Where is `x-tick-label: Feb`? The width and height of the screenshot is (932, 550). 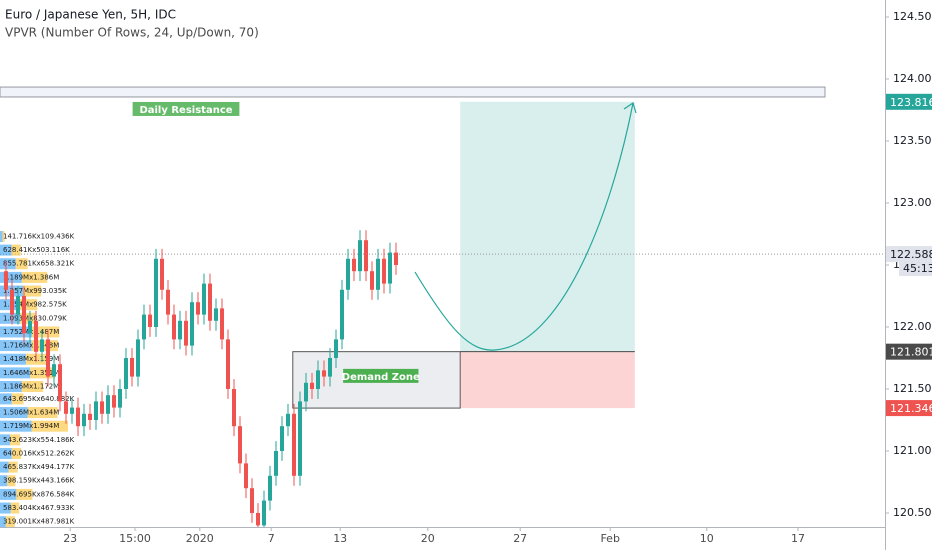
x-tick-label: Feb is located at coordinates (609, 538).